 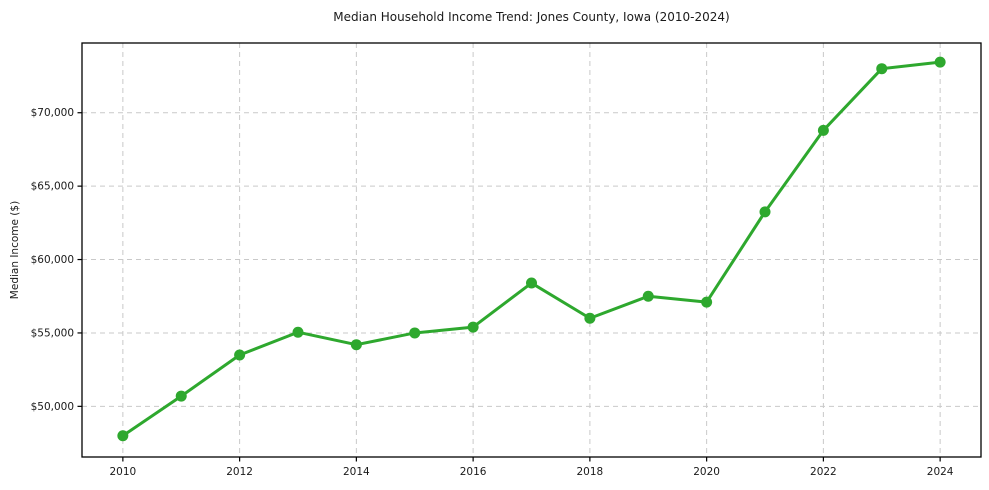 I want to click on data-point-2013, so click(x=298, y=332).